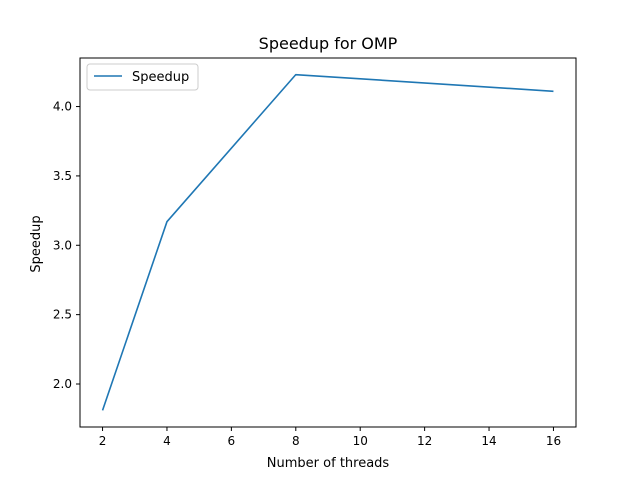 This screenshot has height=484, width=640. What do you see at coordinates (62, 107) in the screenshot?
I see `y-tick-label: 4.0` at bounding box center [62, 107].